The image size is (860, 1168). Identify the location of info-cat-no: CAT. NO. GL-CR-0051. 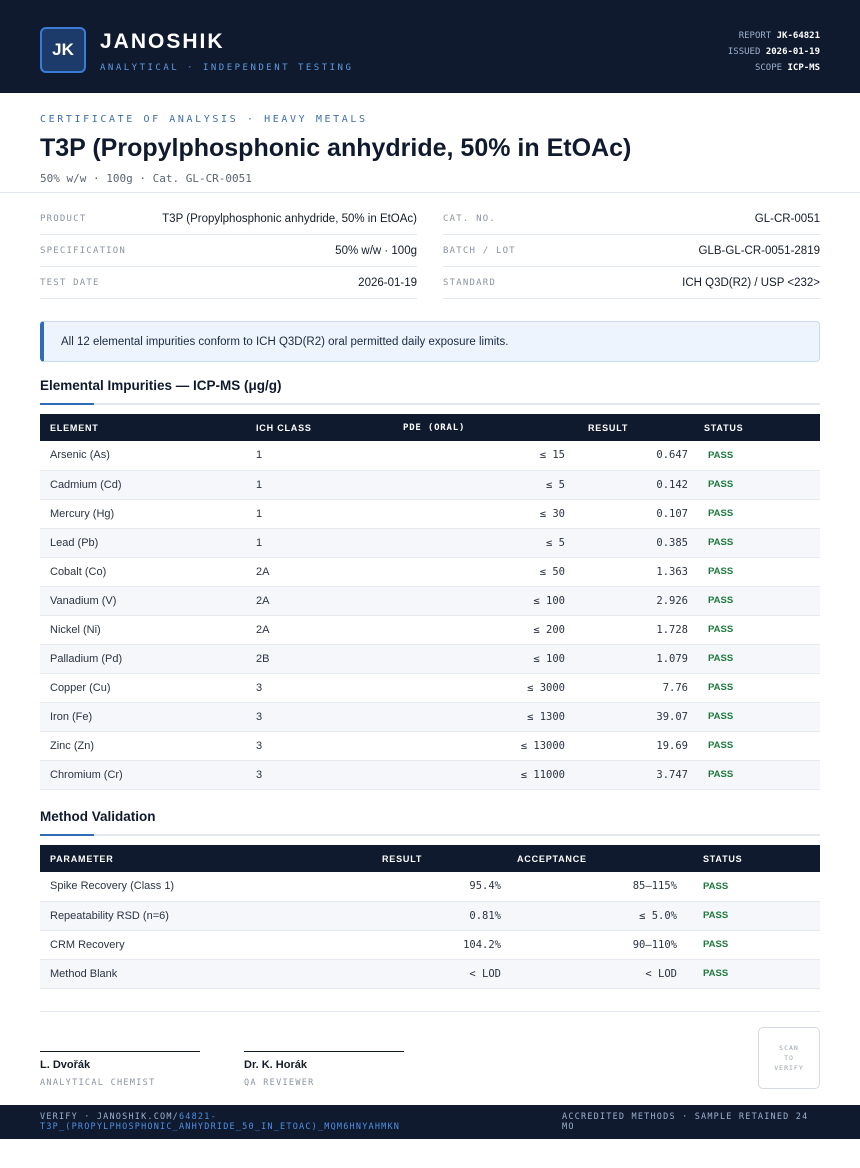
(631, 219).